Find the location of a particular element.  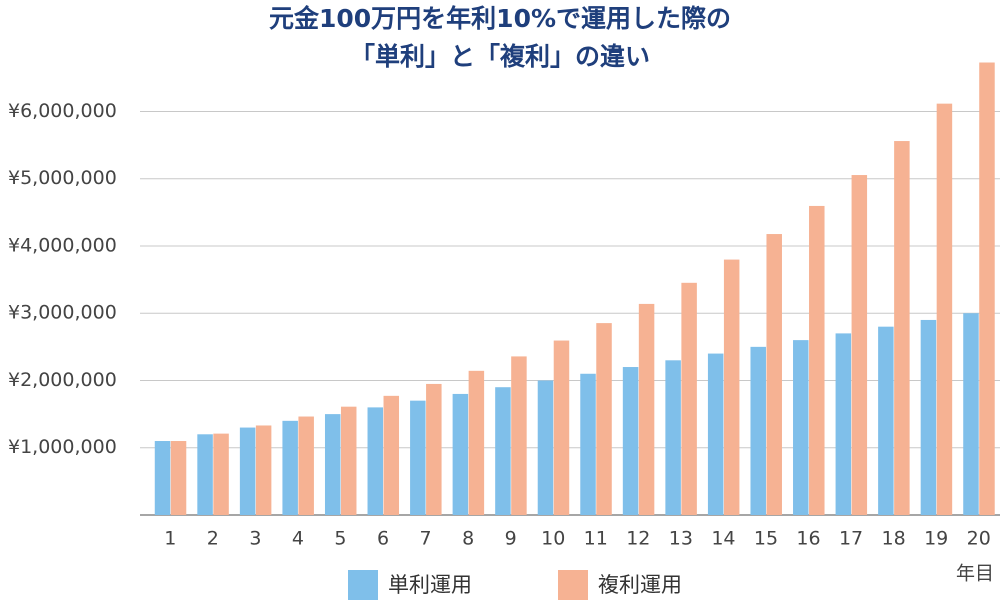

y-tick-label: ¥6,000,000 is located at coordinates (62, 111).